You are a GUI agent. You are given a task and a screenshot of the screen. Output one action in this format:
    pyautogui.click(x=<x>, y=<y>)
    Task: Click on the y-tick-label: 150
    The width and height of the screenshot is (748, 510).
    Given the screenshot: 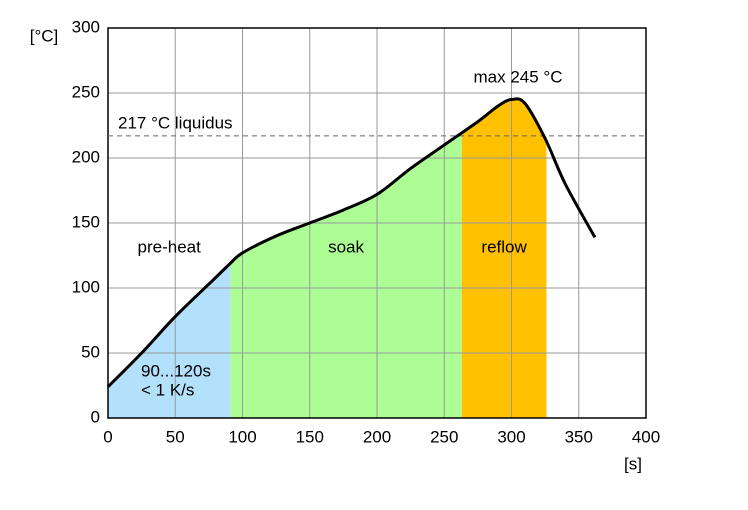 What is the action you would take?
    pyautogui.click(x=86, y=221)
    